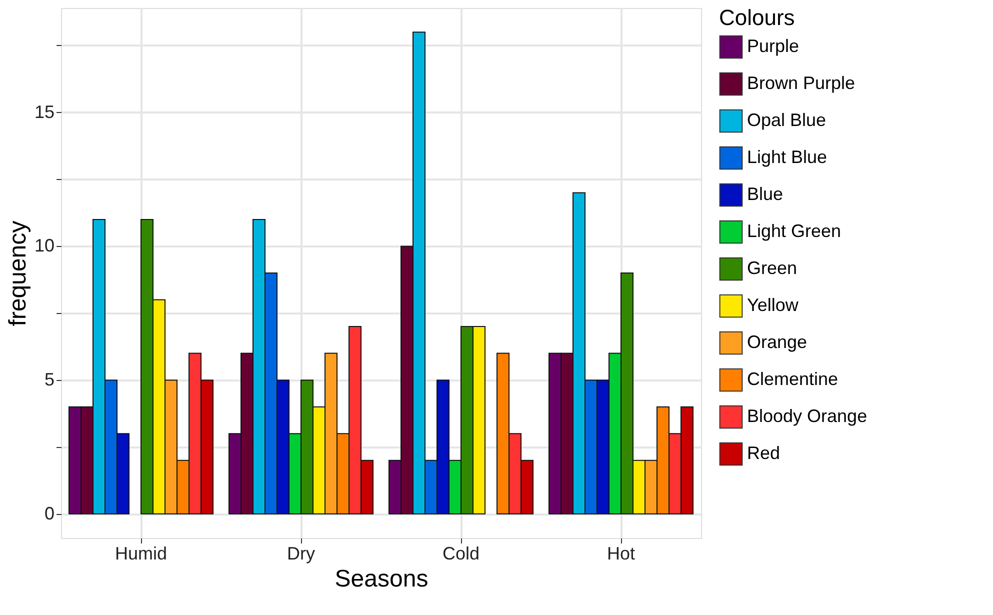 This screenshot has height=615, width=993. Describe the element at coordinates (786, 120) in the screenshot. I see `legend-label: Opal Blue` at that location.